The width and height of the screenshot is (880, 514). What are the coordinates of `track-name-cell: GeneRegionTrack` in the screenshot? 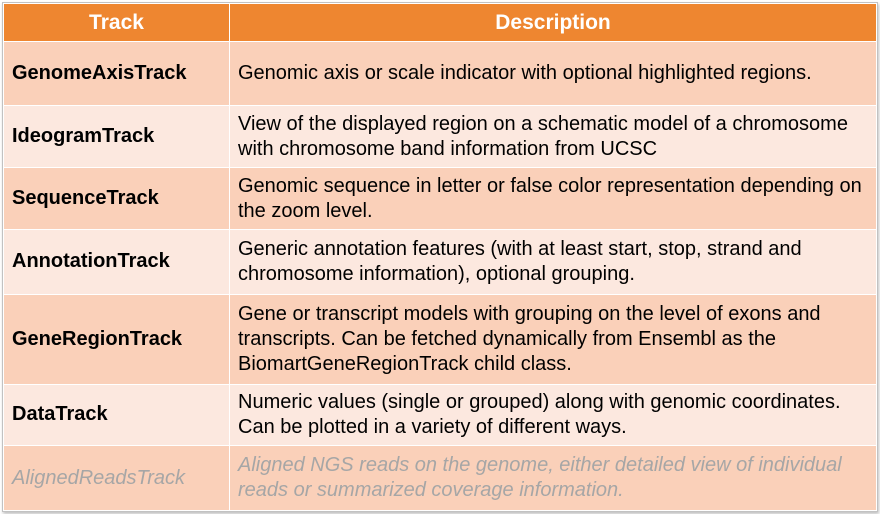 It's located at (116, 339).